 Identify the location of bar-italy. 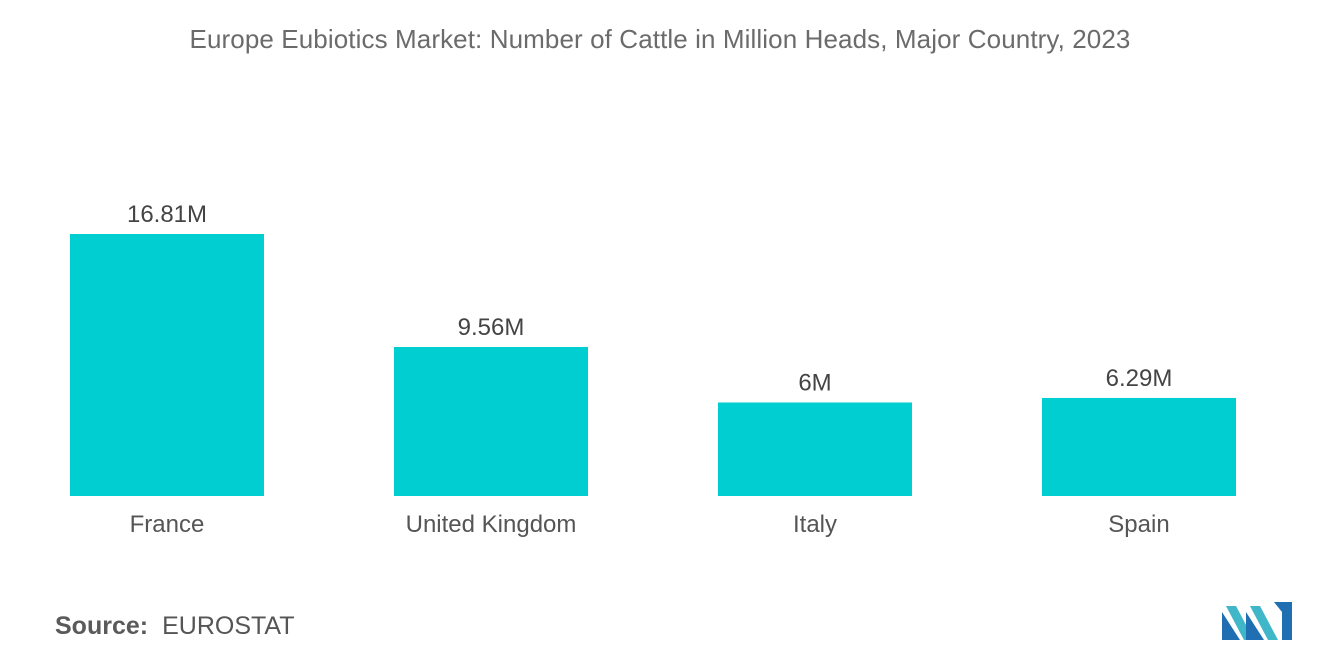
(815, 449).